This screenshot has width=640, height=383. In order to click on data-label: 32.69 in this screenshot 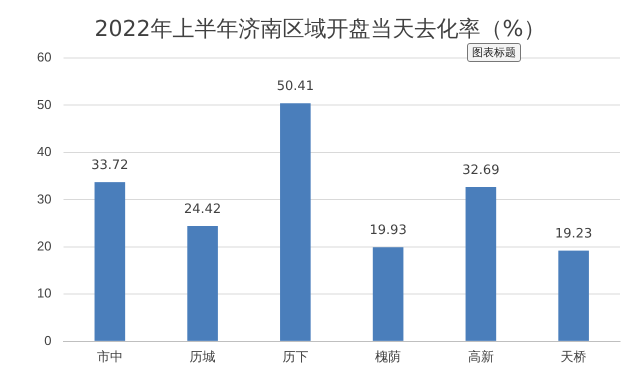, I will do `click(481, 170)`.